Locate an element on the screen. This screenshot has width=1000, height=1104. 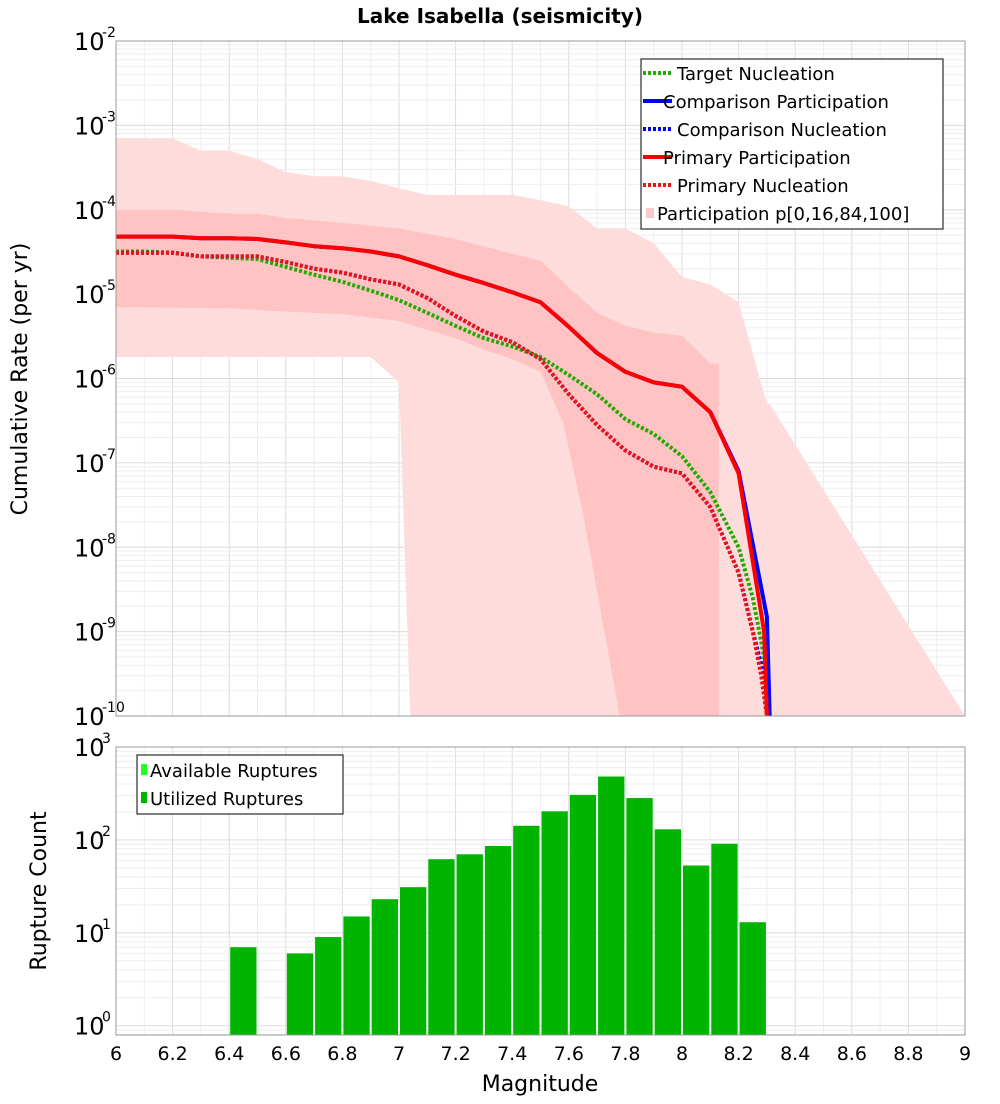
bottom-y-axis-label: Rupture Count is located at coordinates (39, 891).